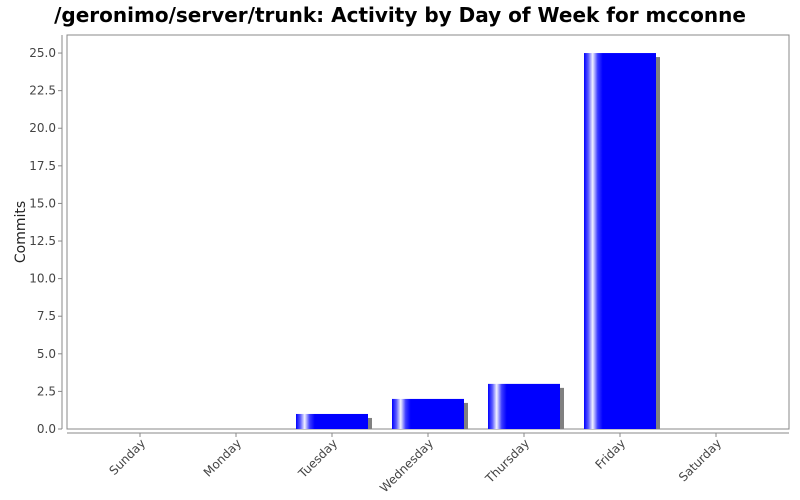  What do you see at coordinates (127, 457) in the screenshot?
I see `x-tick-label-sunday: Sunday` at bounding box center [127, 457].